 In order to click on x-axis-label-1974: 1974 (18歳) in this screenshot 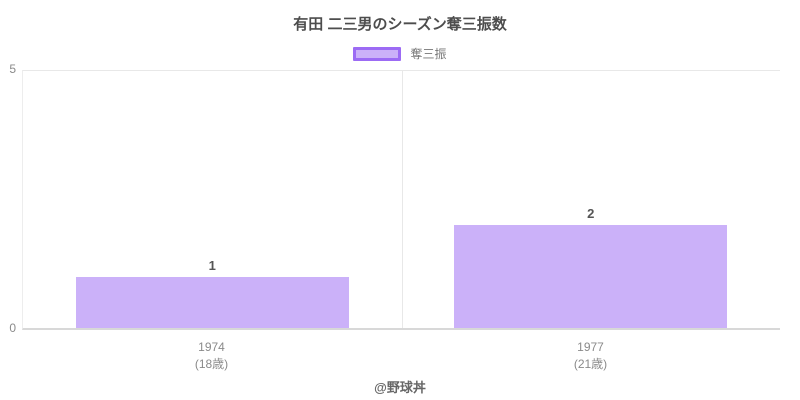, I will do `click(211, 356)`.